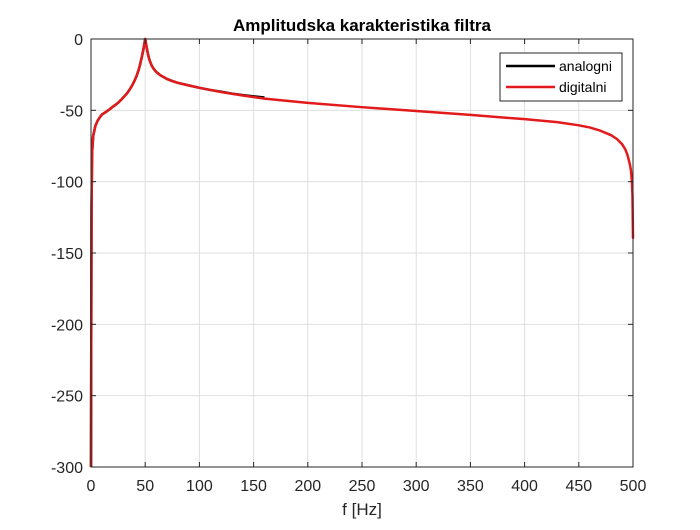 The height and width of the screenshot is (530, 700). What do you see at coordinates (71, 111) in the screenshot?
I see `y-tick-label: -50` at bounding box center [71, 111].